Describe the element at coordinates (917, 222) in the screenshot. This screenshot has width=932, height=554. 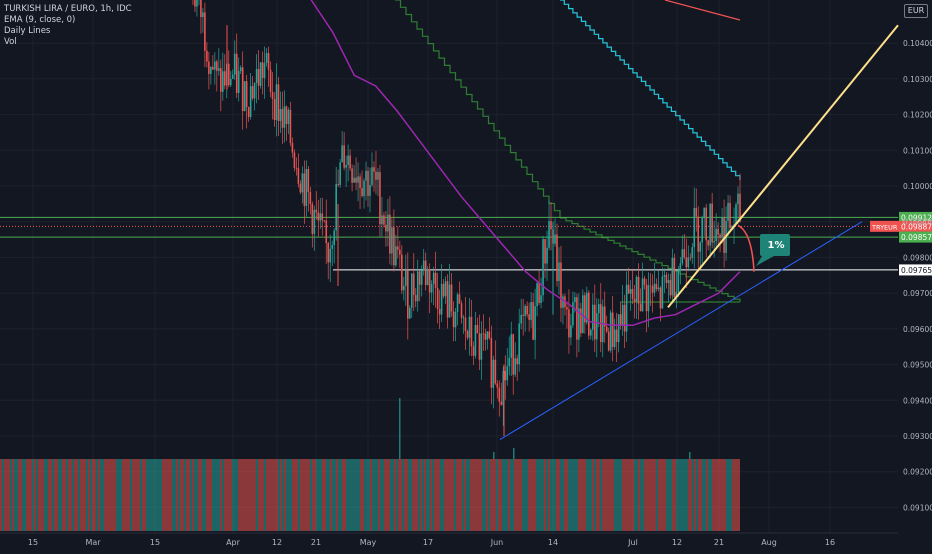
I see `price-tick-label: 0.09900` at that location.